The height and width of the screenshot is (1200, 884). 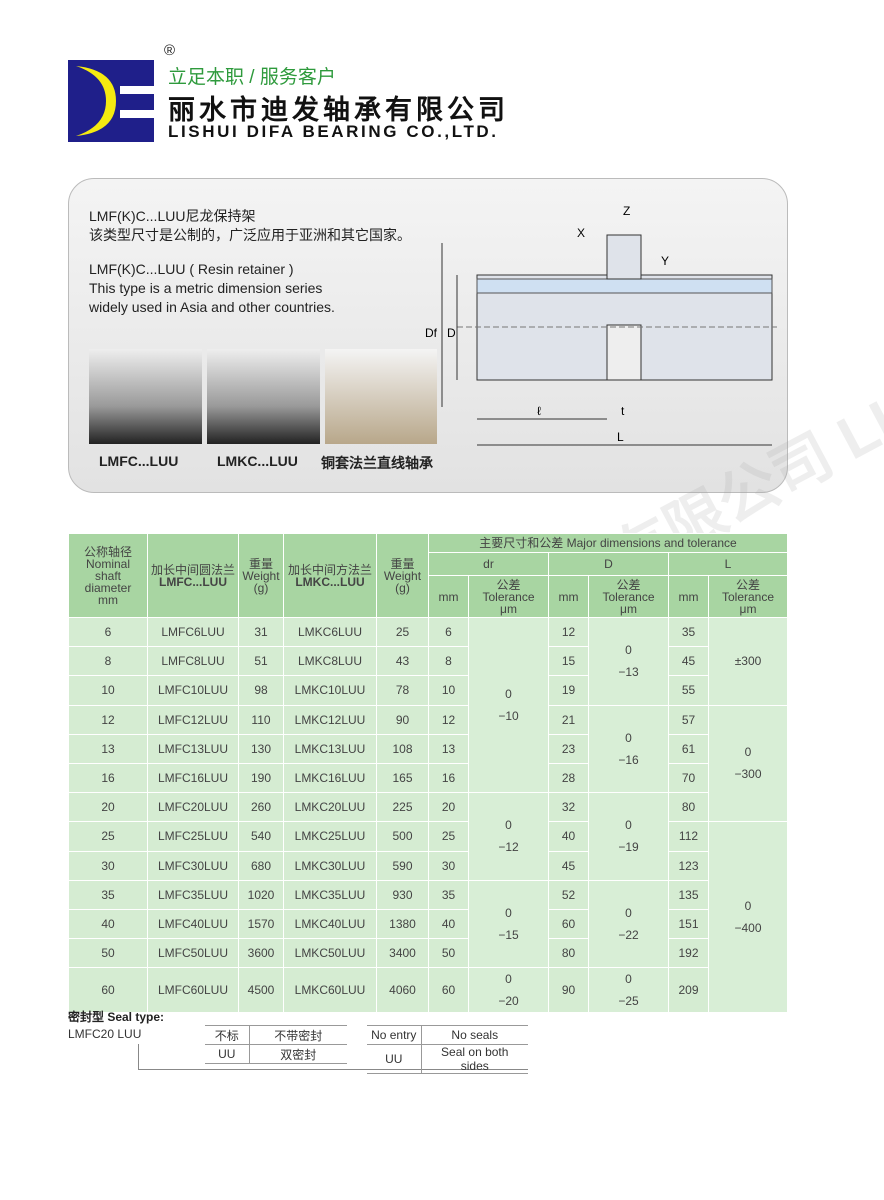 What do you see at coordinates (330, 748) in the screenshot?
I see `lmkc-model-cell: LMKC13LUU` at bounding box center [330, 748].